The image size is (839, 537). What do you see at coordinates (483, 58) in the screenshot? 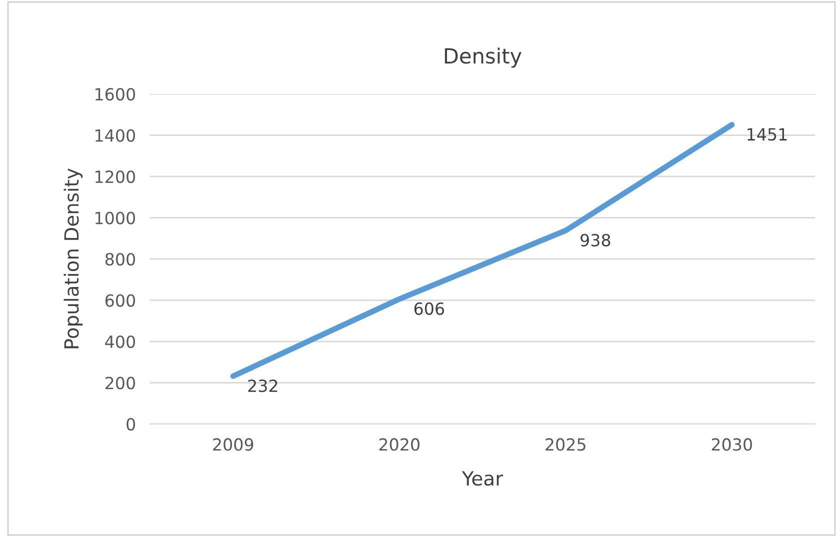
I see `chart-title: Density` at bounding box center [483, 58].